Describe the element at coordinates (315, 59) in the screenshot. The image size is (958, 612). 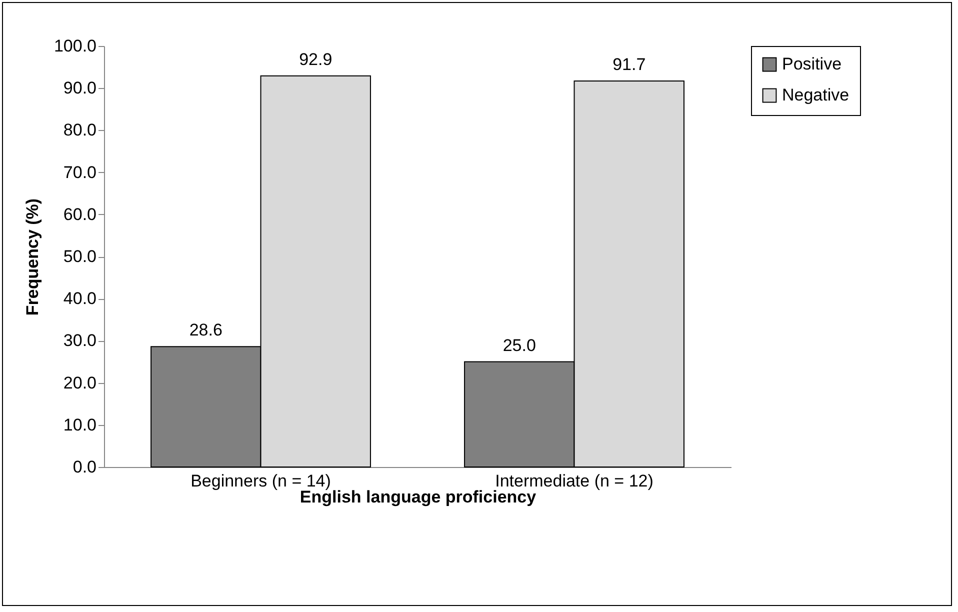
I see `data-label: 92.9` at that location.